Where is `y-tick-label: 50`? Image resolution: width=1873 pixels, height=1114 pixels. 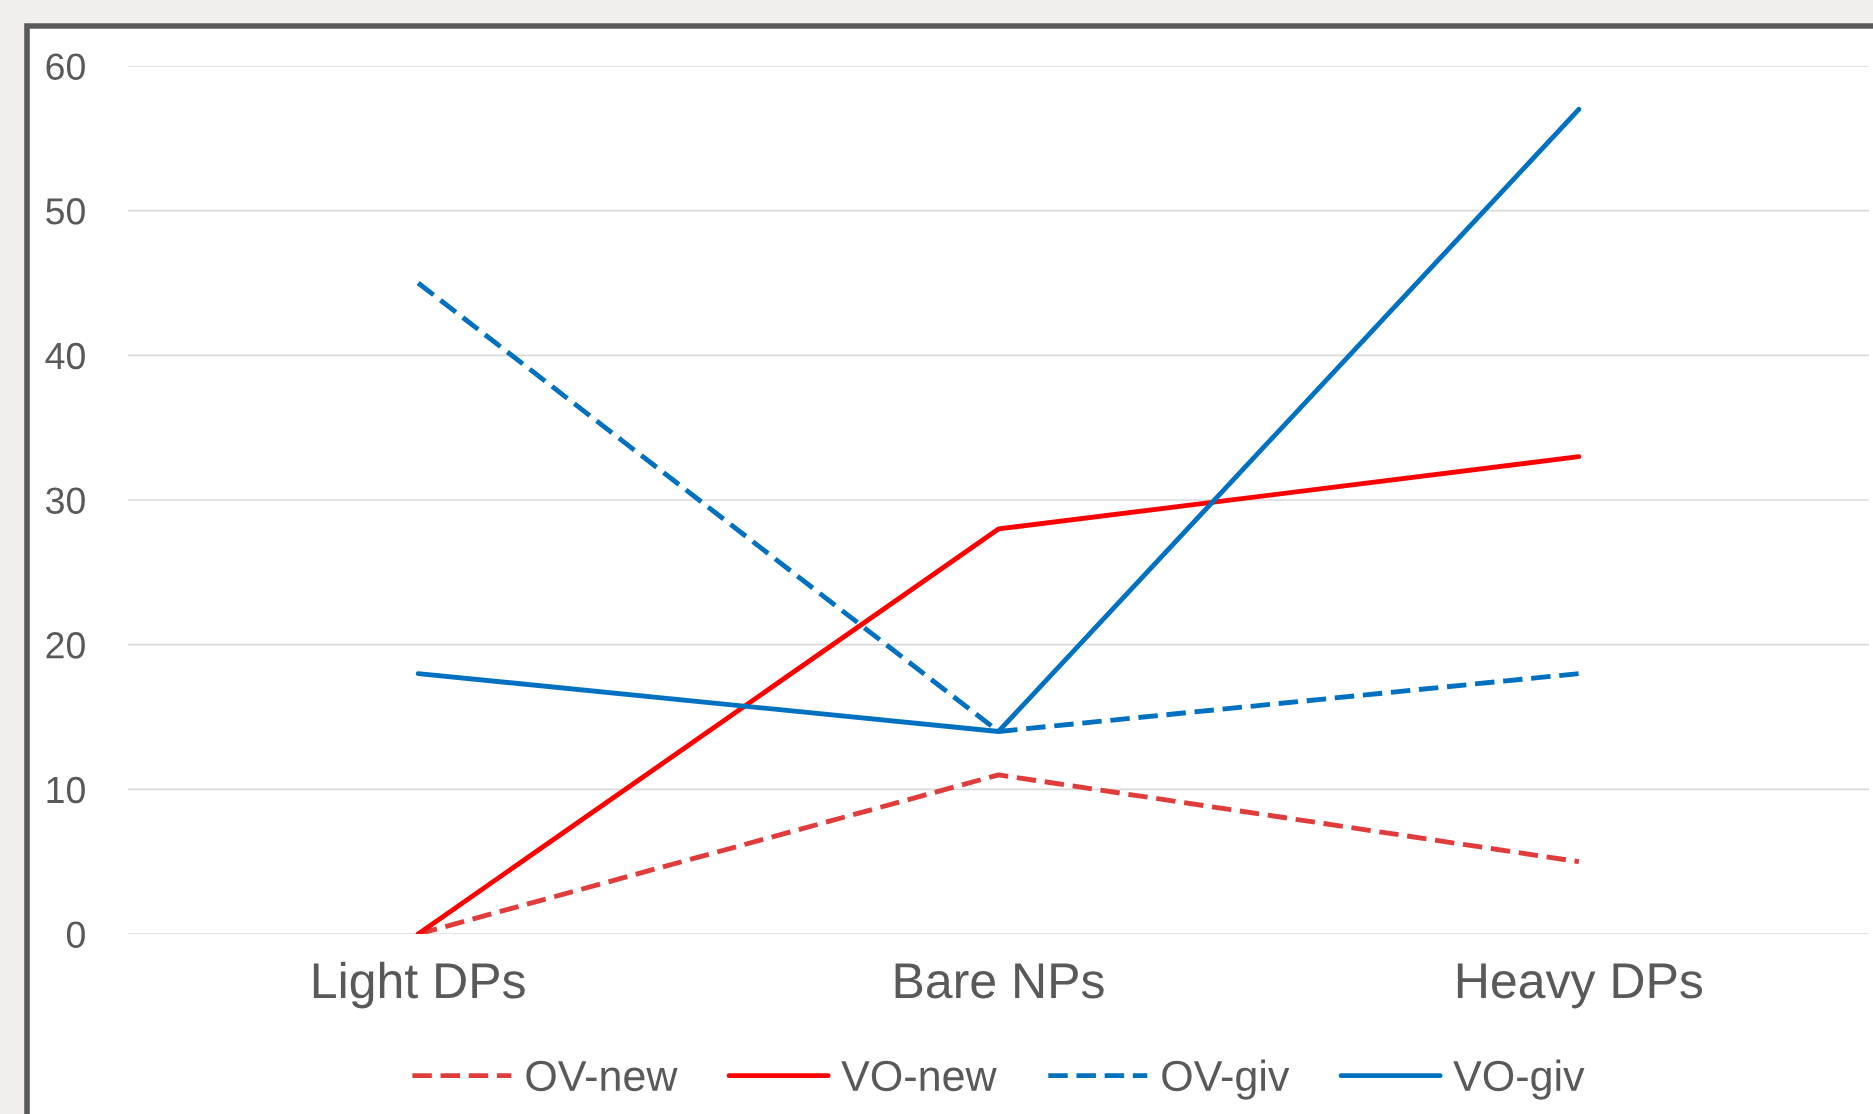 y-tick-label: 50 is located at coordinates (65, 211).